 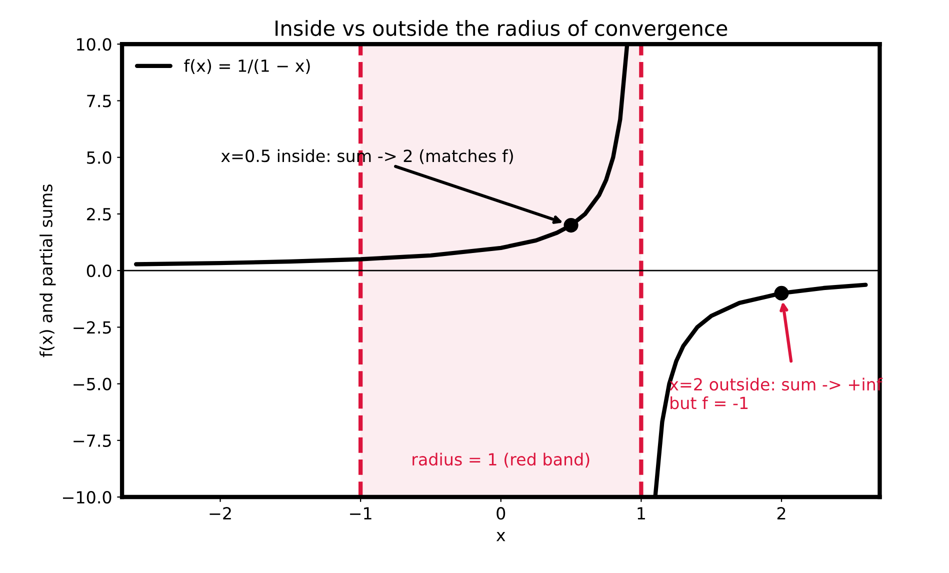 I want to click on x-tick-label: −1, so click(x=361, y=513).